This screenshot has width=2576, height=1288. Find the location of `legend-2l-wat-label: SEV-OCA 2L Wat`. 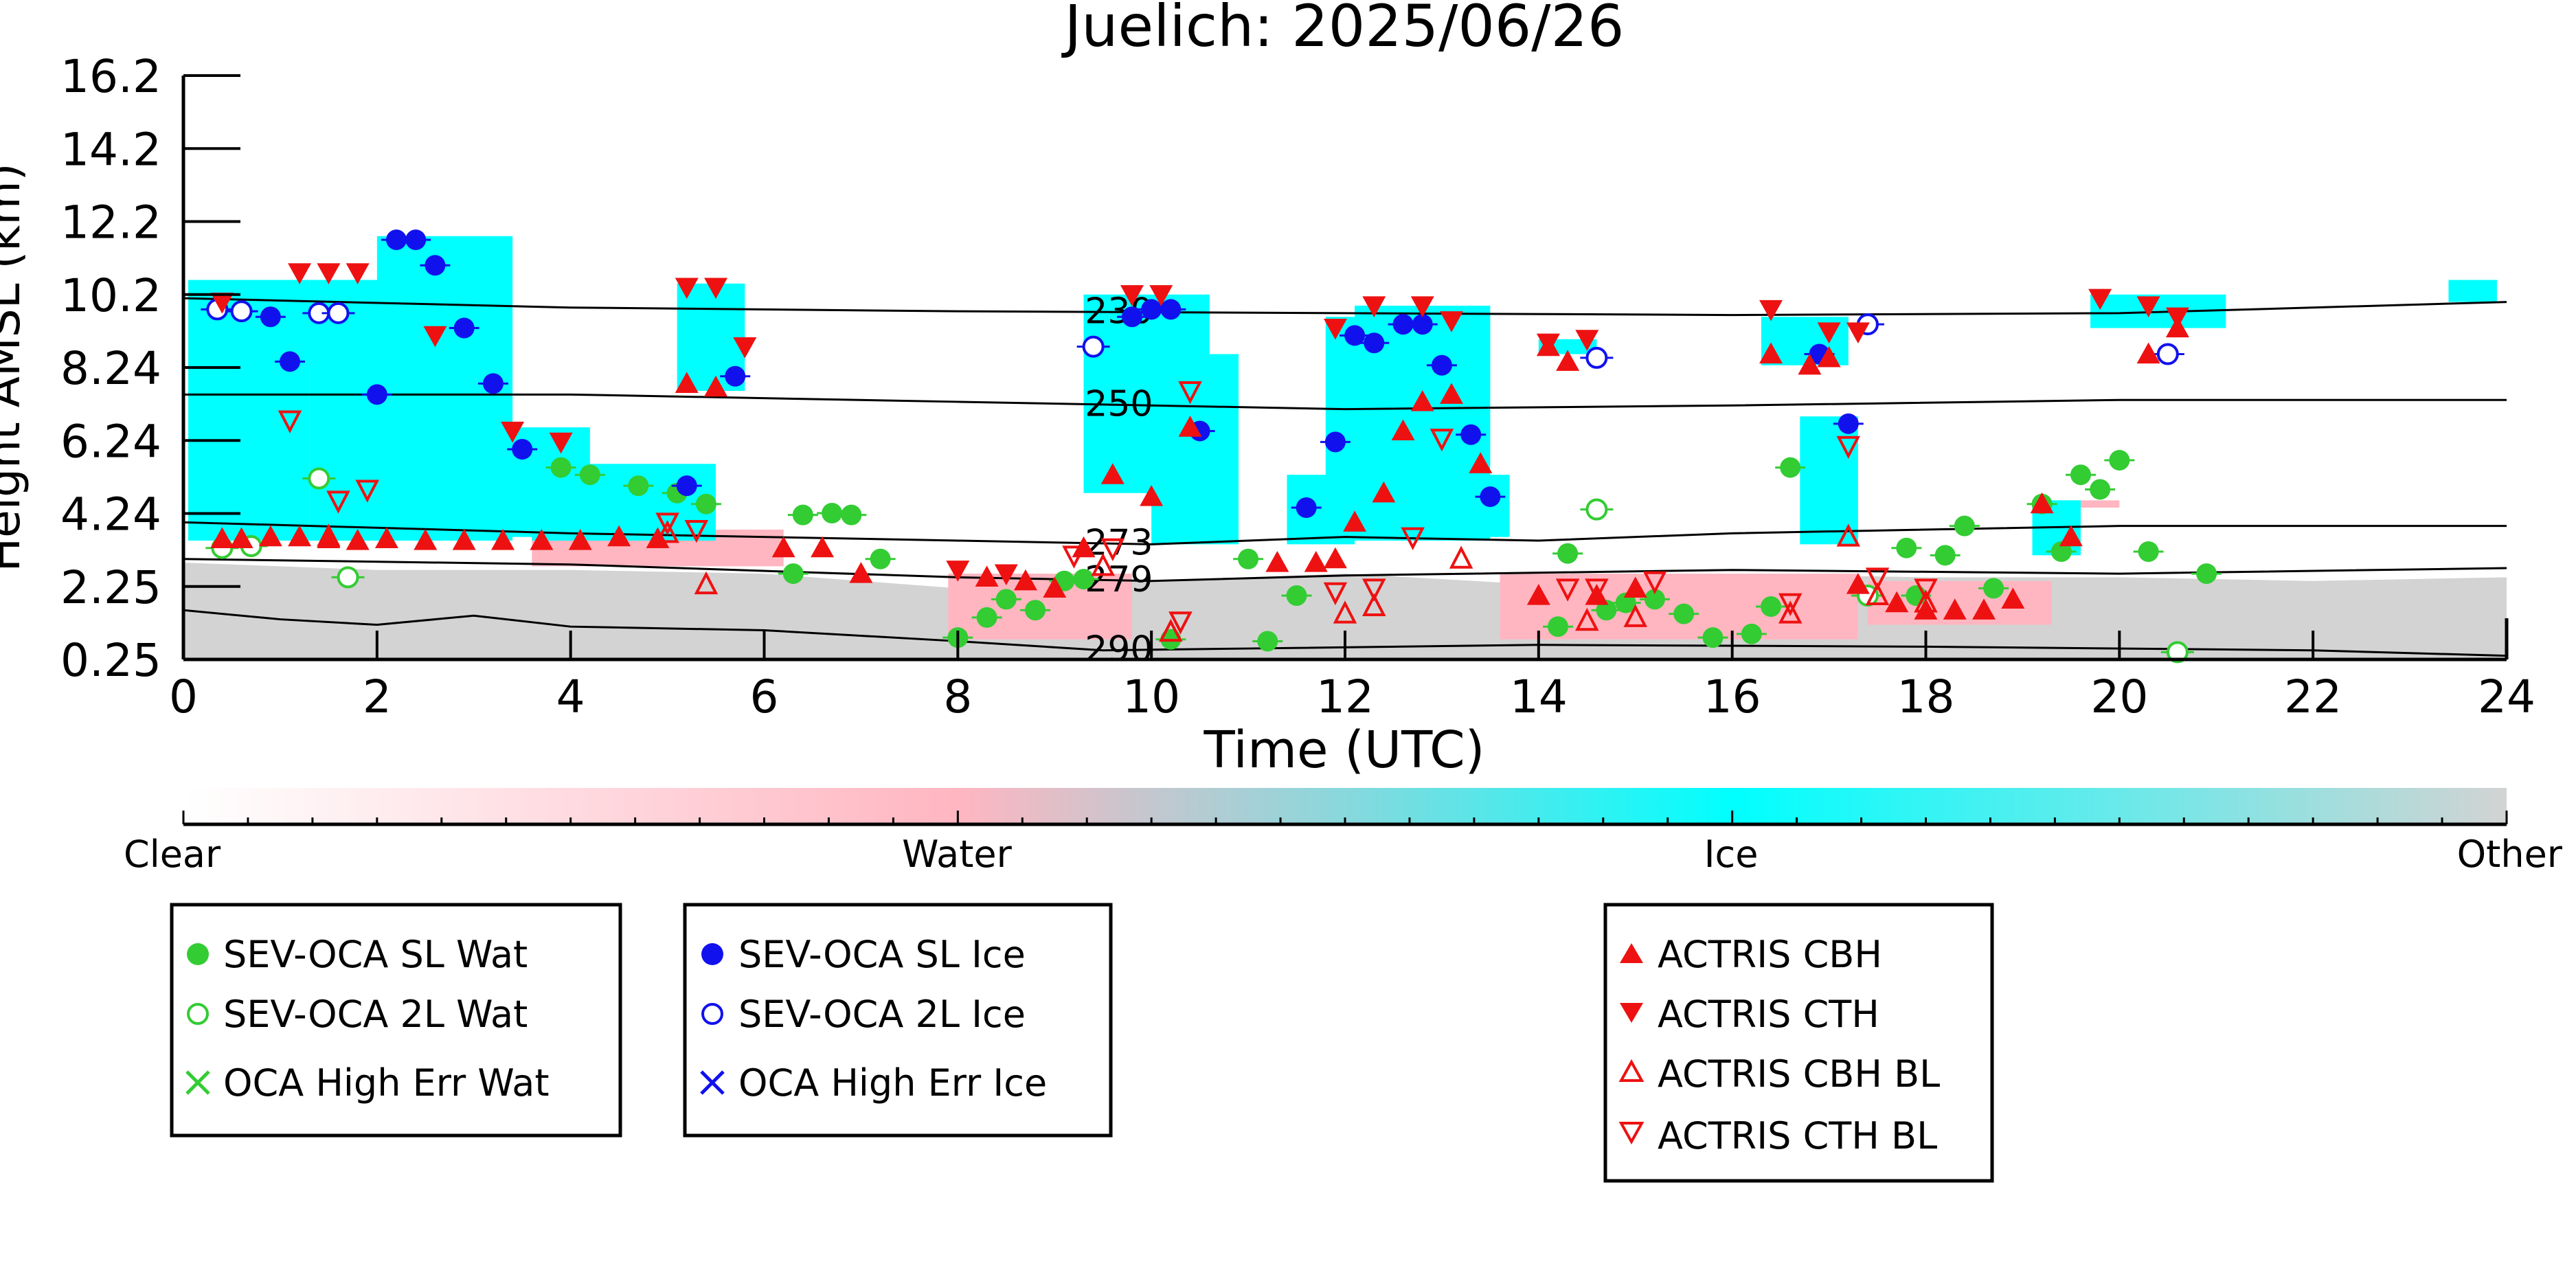

legend-2l-wat-label: SEV-OCA 2L Wat is located at coordinates (375, 1014).